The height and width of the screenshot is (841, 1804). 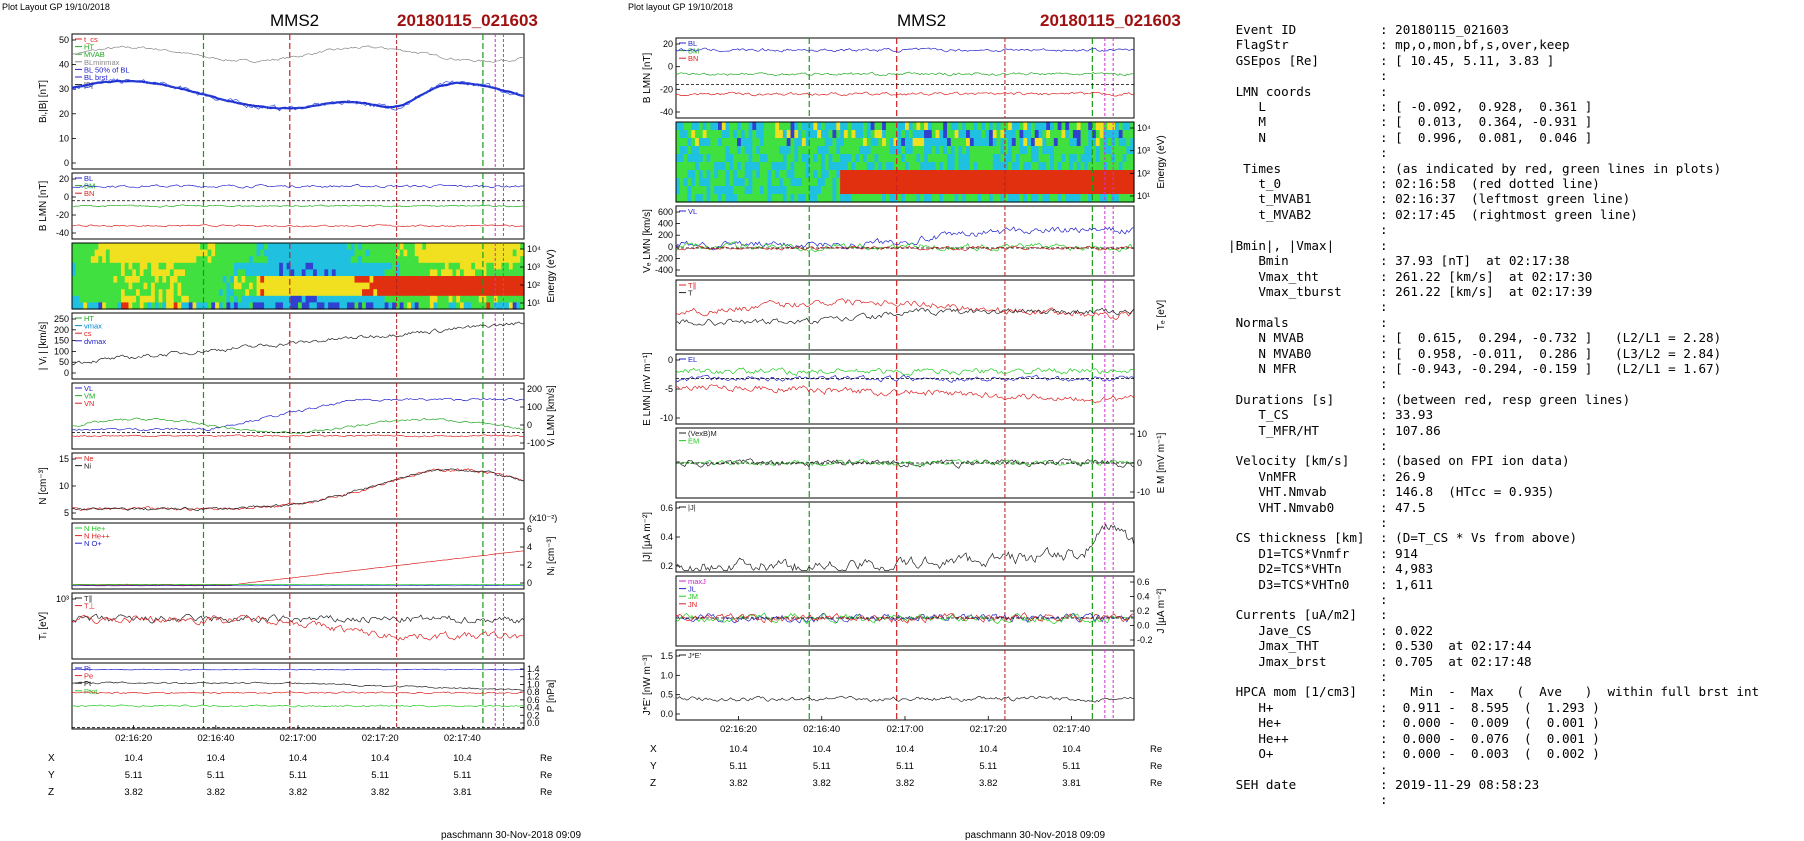 What do you see at coordinates (534, 389) in the screenshot?
I see `y-tick-label-right: 200` at bounding box center [534, 389].